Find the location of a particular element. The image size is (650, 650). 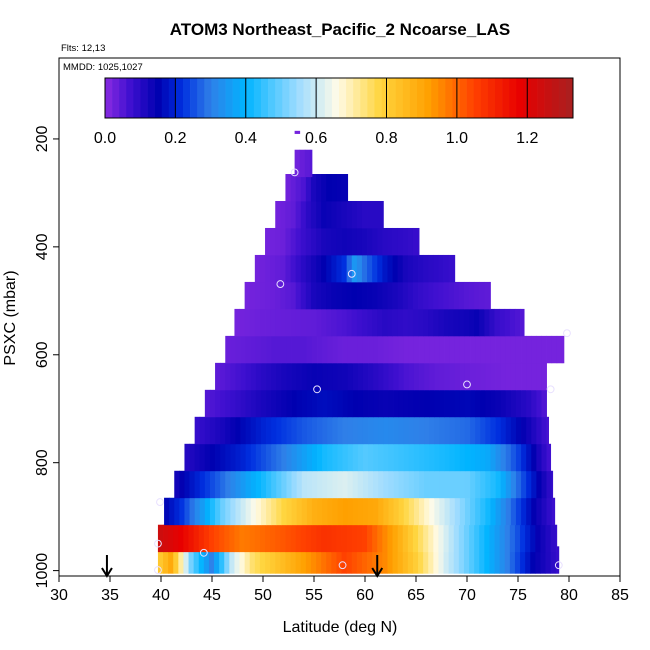

colorbar-tick-label: 1.2 is located at coordinates (527, 138).